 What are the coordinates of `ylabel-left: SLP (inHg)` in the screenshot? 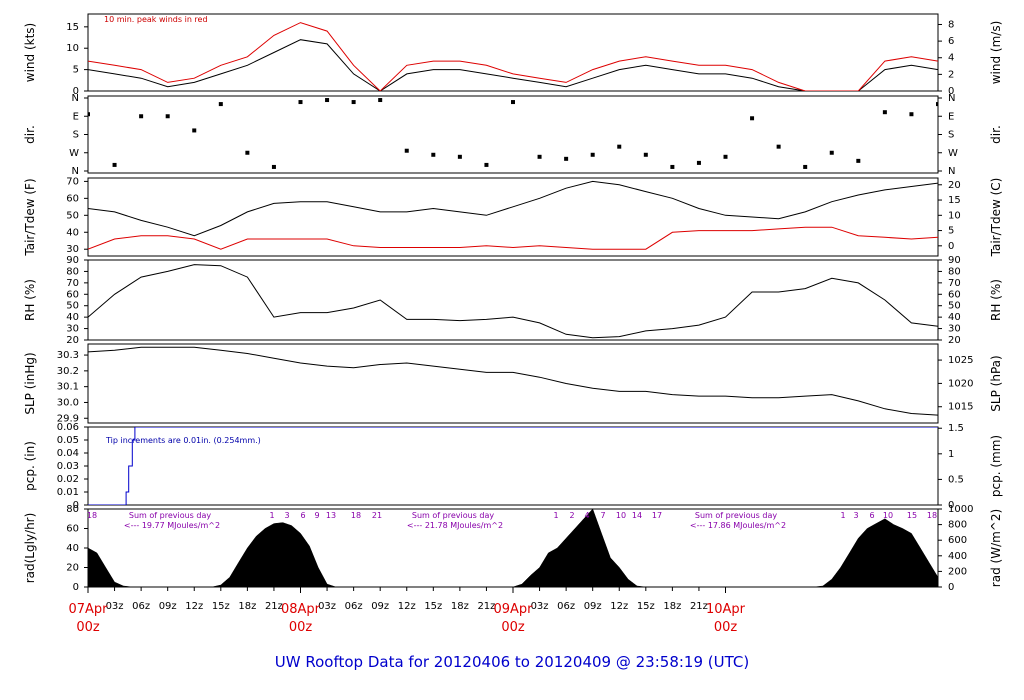 It's located at (30, 383).